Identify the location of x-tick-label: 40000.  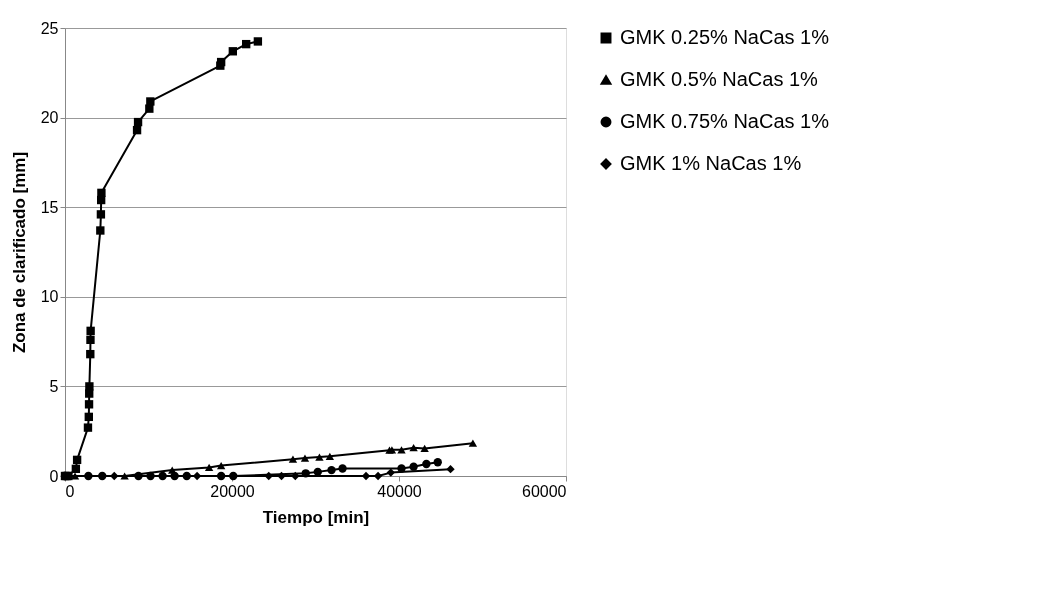
(399, 491).